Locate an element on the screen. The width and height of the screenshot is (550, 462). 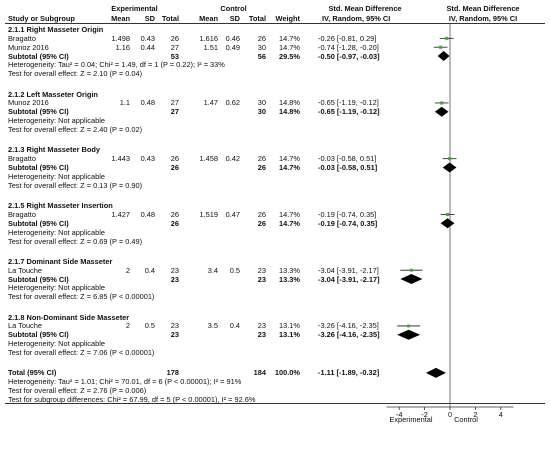
subtotal-n2: 23 is located at coordinates (261, 279).